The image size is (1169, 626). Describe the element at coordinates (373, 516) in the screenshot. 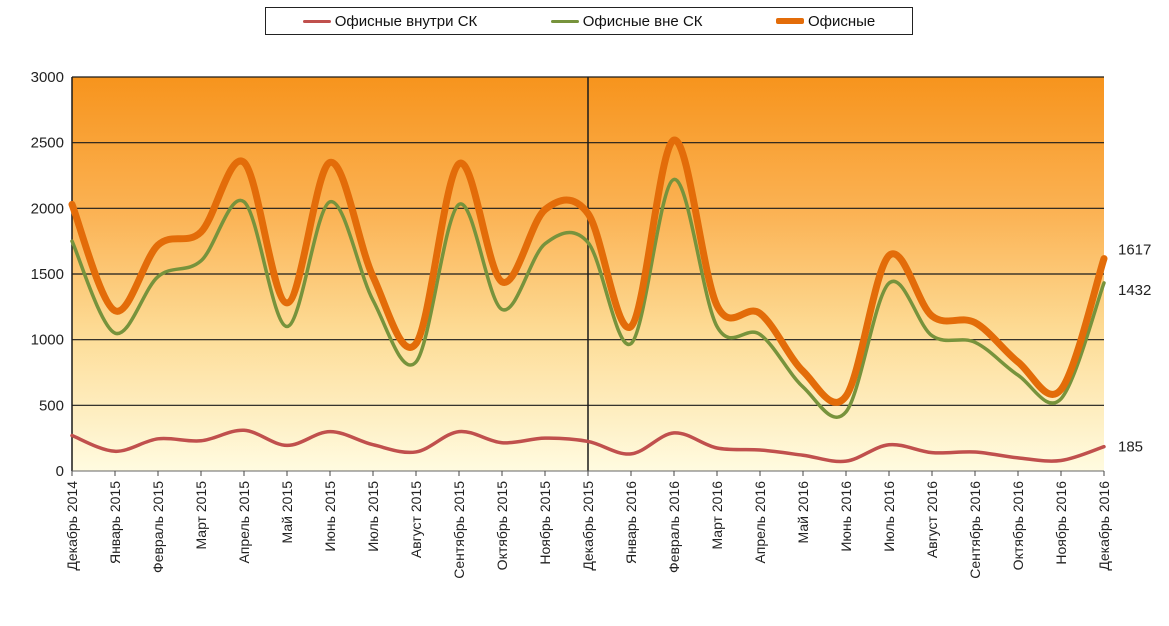

I see `x-tick-label: Июль 2015` at that location.